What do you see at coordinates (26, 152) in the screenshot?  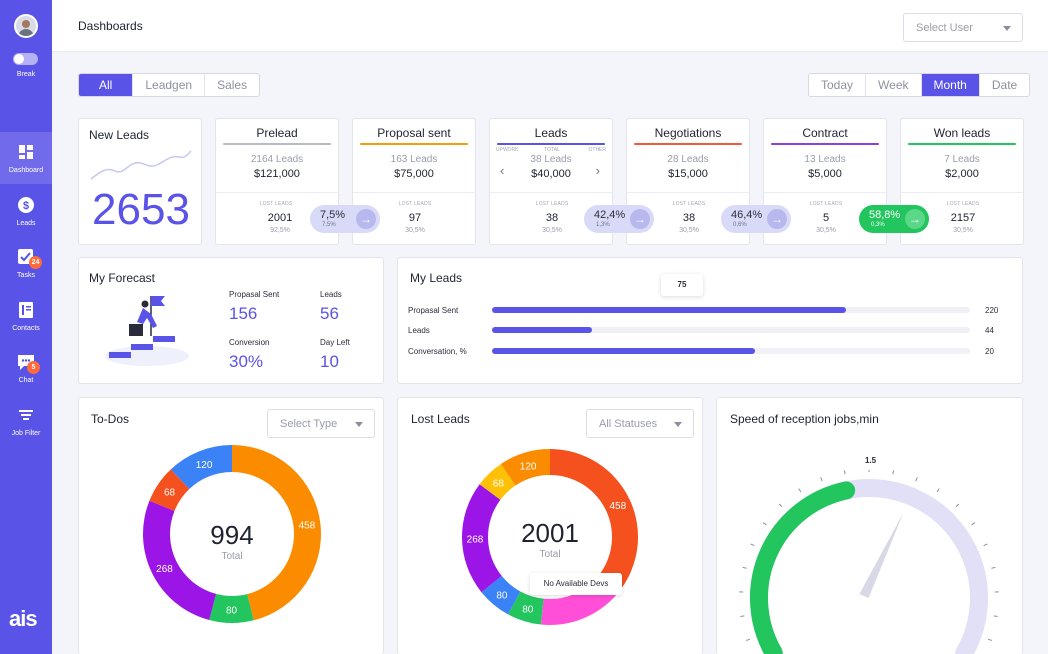 I see `dashboard-icon` at bounding box center [26, 152].